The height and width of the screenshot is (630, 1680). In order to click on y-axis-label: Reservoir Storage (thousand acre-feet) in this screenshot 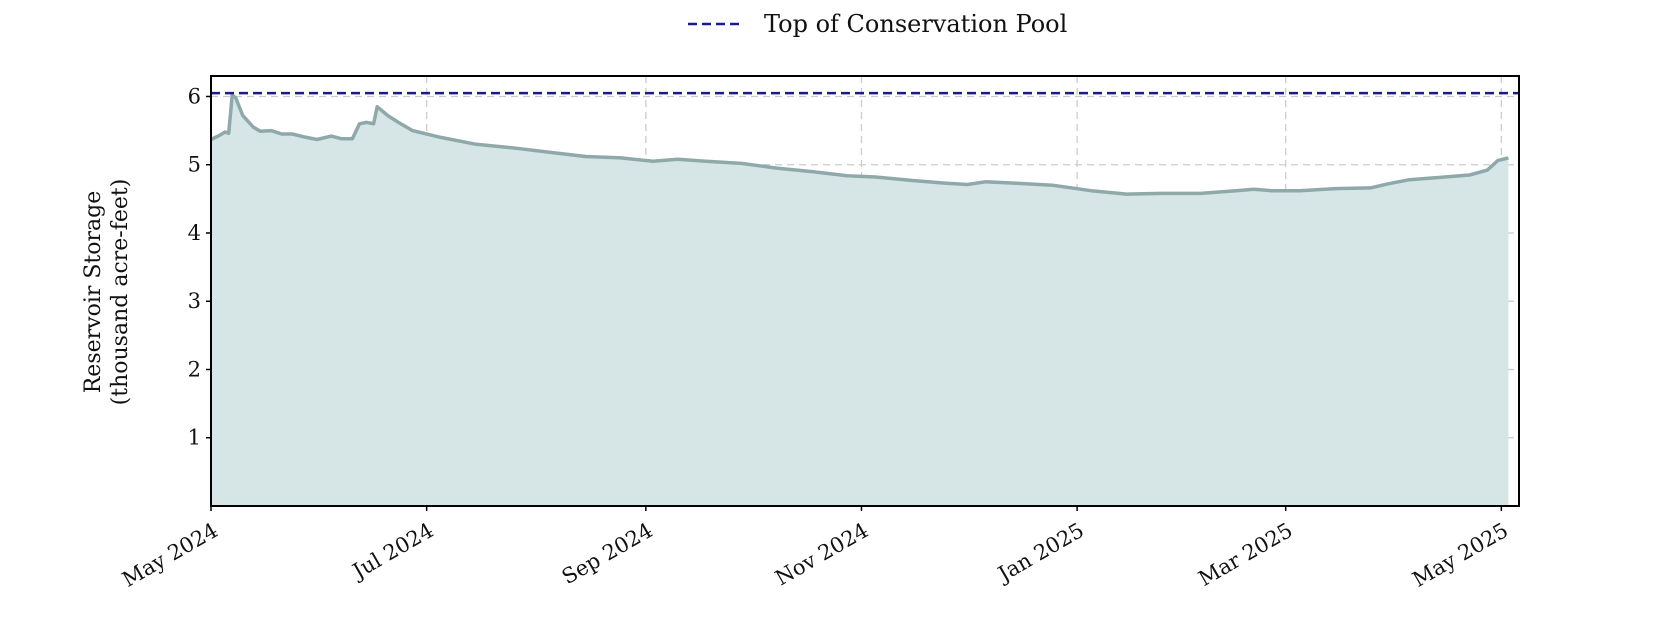, I will do `click(107, 292)`.